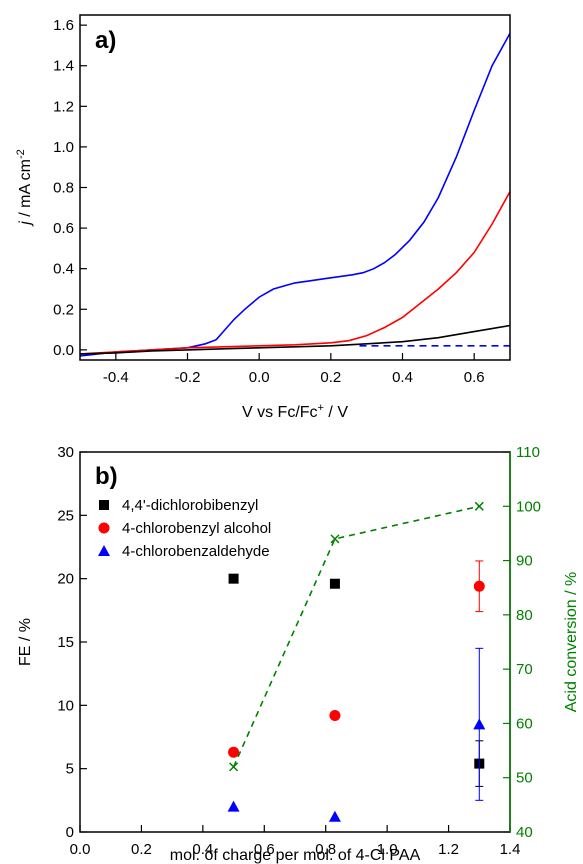 Image resolution: width=583 pixels, height=864 pixels. What do you see at coordinates (104, 528) in the screenshot?
I see `legend-marker-circle` at bounding box center [104, 528].